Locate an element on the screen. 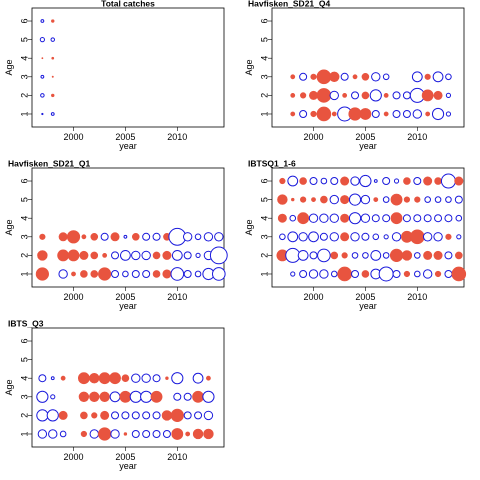 The width and height of the screenshot is (480, 480). y-tick-label: 2 is located at coordinates (264, 255).